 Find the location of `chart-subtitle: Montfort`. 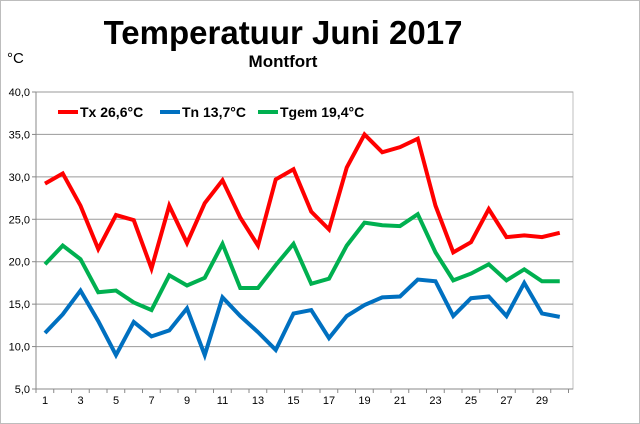

chart-subtitle: Montfort is located at coordinates (283, 61).